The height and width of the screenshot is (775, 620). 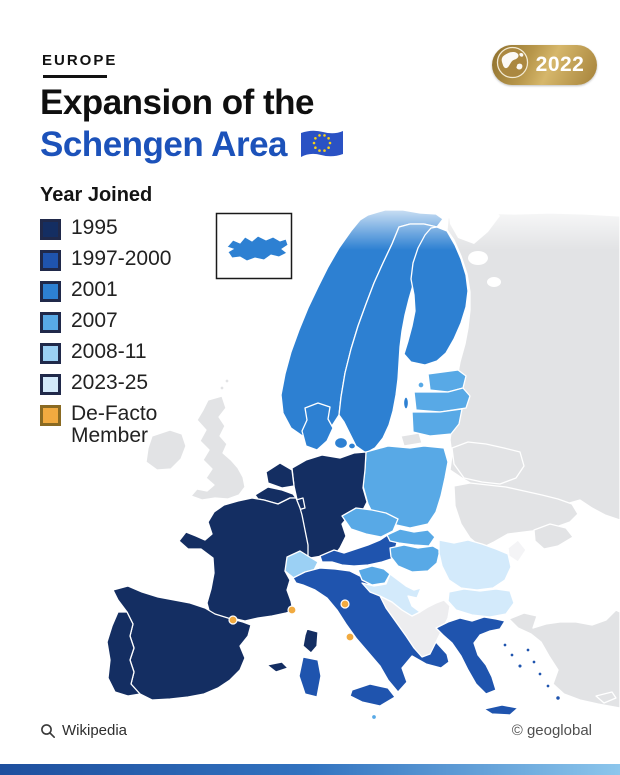 What do you see at coordinates (560, 64) in the screenshot?
I see `badge-year-label: 2022` at bounding box center [560, 64].